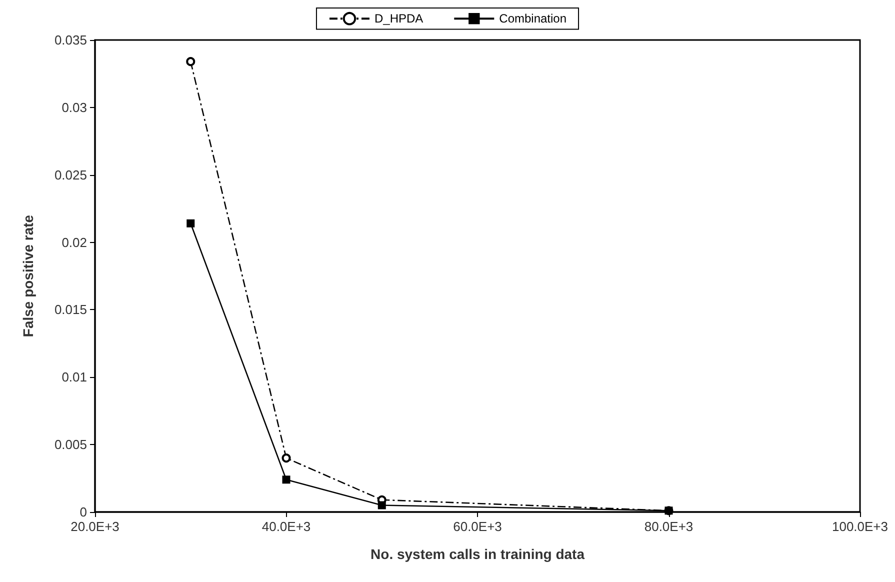 Image resolution: width=895 pixels, height=582 pixels. I want to click on y-tick-label: 0.03, so click(74, 107).